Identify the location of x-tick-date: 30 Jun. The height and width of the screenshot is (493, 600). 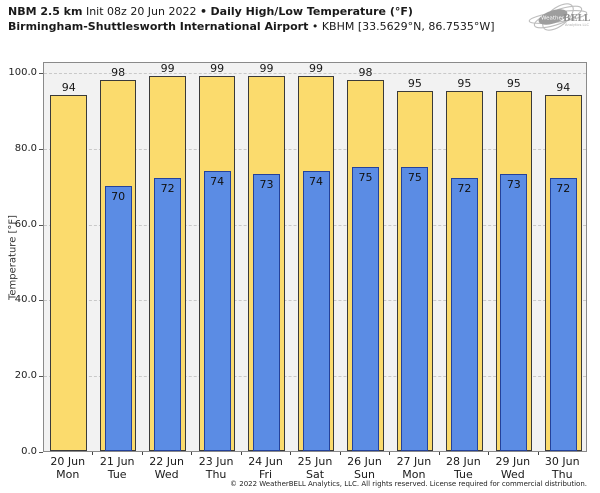
(562, 461).